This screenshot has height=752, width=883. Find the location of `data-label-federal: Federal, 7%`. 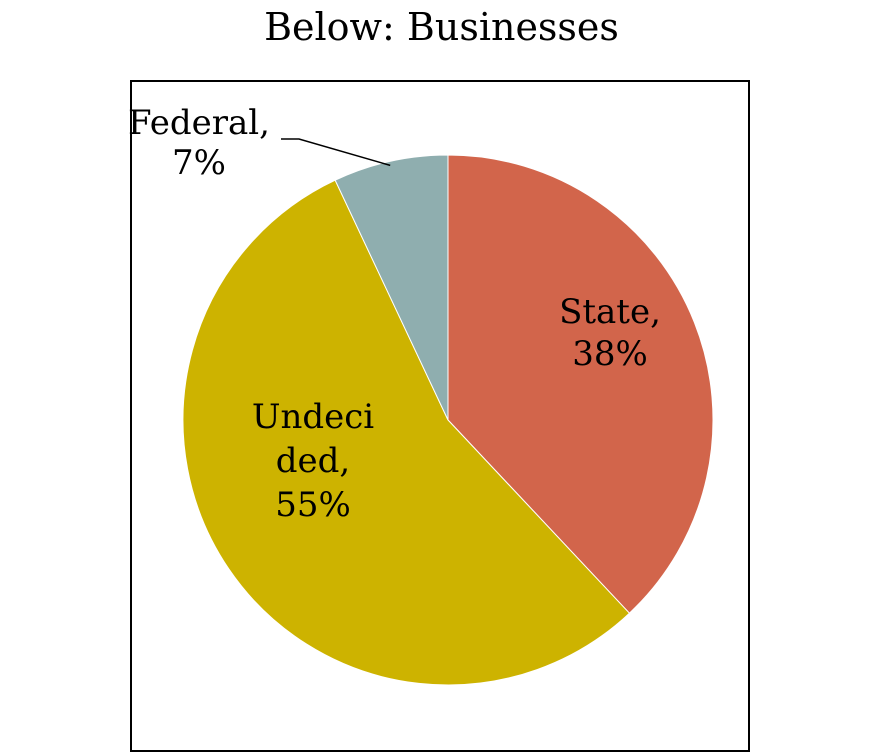

data-label-federal: Federal, 7% is located at coordinates (199, 143).